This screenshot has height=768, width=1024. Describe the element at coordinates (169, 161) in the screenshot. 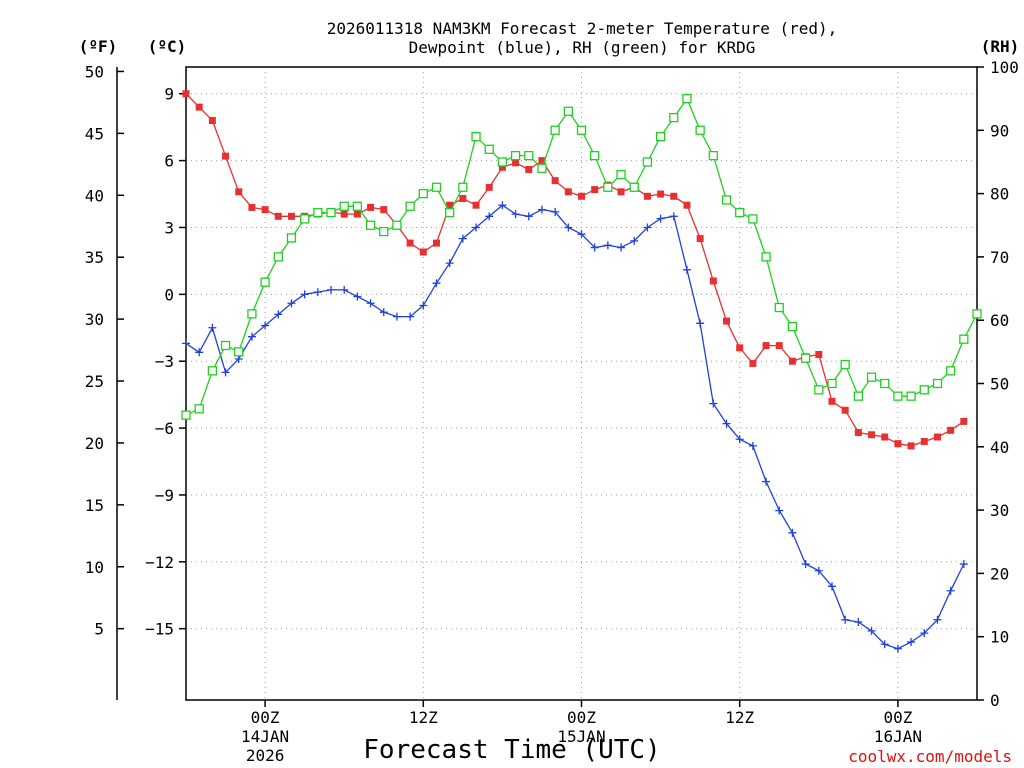

I see `celsius-tick-label: 6` at that location.